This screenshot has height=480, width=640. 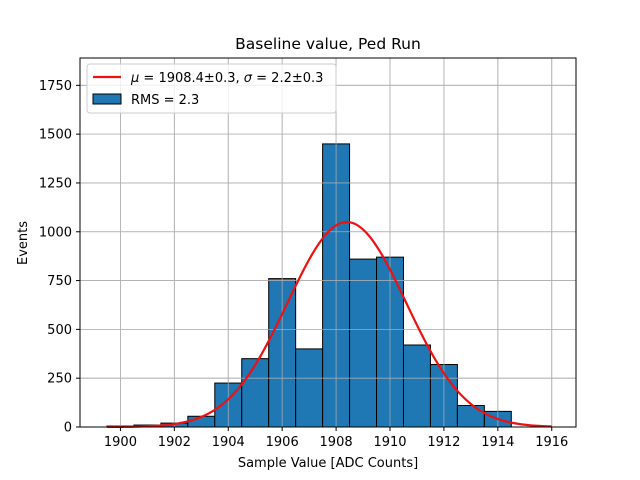 I want to click on y-tick-label: 1750, so click(x=55, y=86).